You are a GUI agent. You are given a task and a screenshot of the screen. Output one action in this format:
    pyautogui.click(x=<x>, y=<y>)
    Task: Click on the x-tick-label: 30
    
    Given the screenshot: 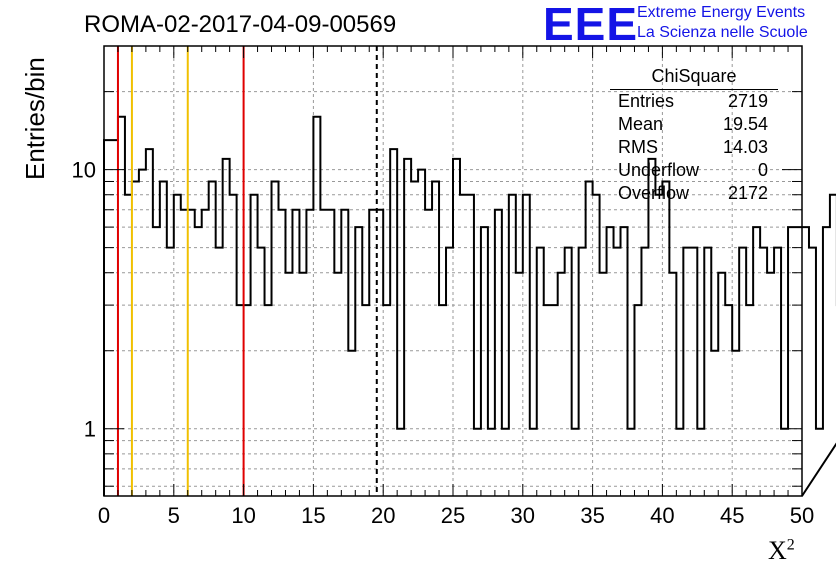 What is the action you would take?
    pyautogui.click(x=523, y=515)
    